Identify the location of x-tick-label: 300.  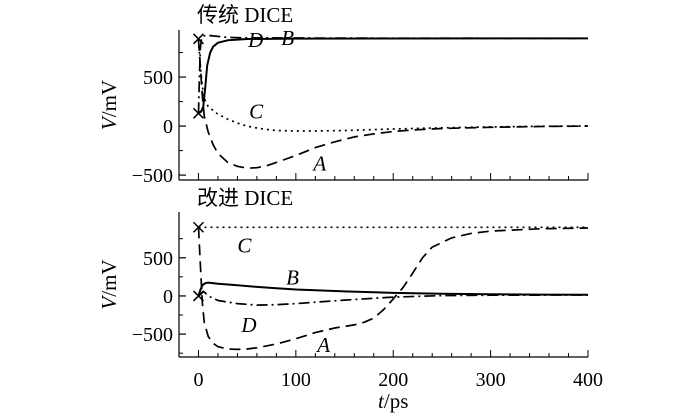
(491, 380).